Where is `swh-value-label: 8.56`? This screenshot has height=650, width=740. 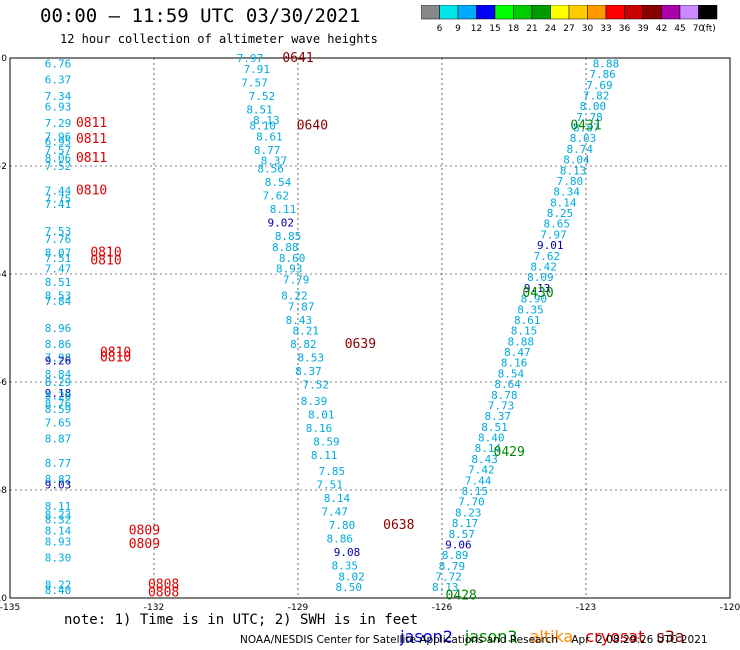 swh-value-label: 8.56 is located at coordinates (270, 169).